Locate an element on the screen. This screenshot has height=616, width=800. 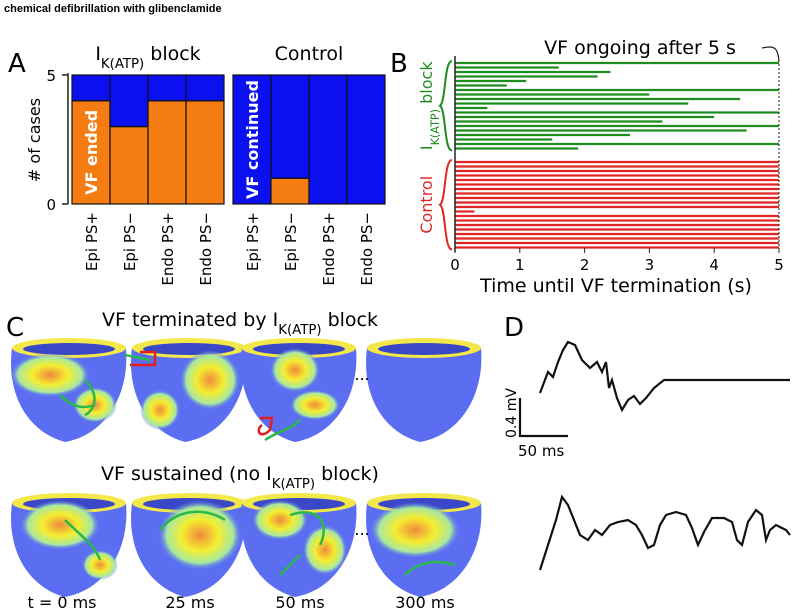
panel-letter: C is located at coordinates (15, 328).